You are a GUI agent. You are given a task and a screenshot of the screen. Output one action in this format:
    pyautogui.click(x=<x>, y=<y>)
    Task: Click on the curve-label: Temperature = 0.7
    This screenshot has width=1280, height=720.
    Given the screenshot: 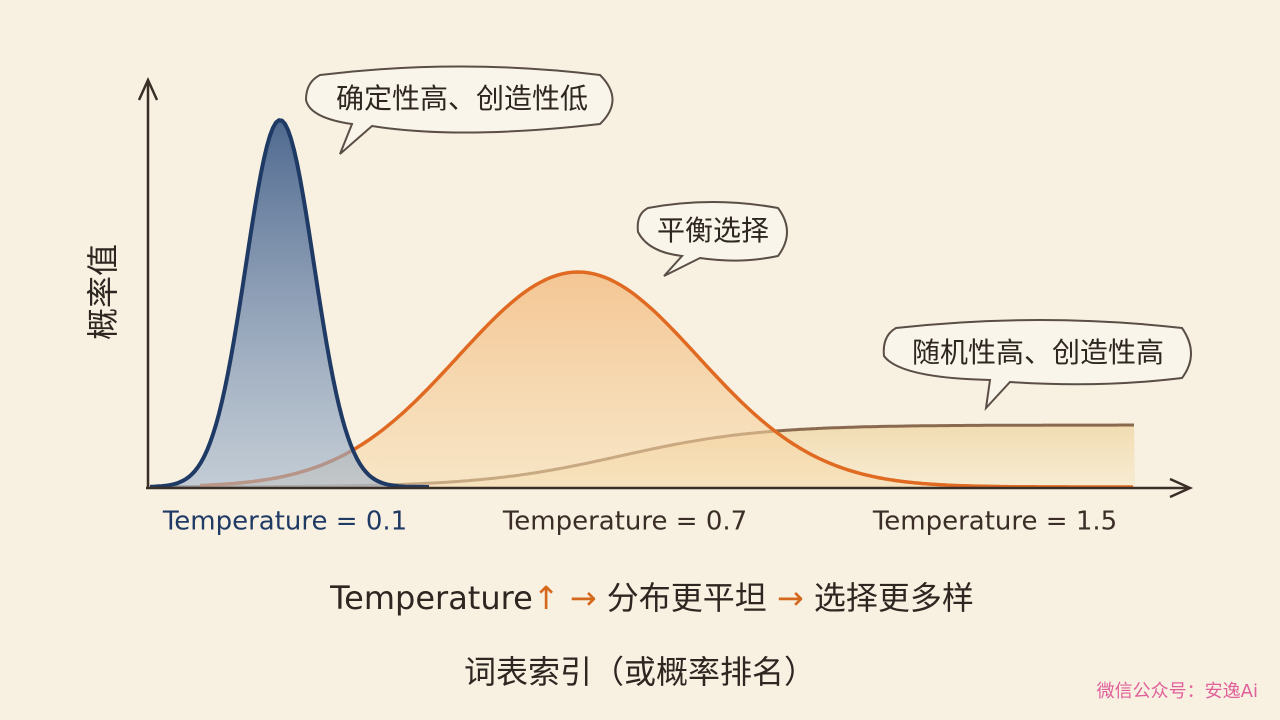 What is the action you would take?
    pyautogui.click(x=624, y=522)
    